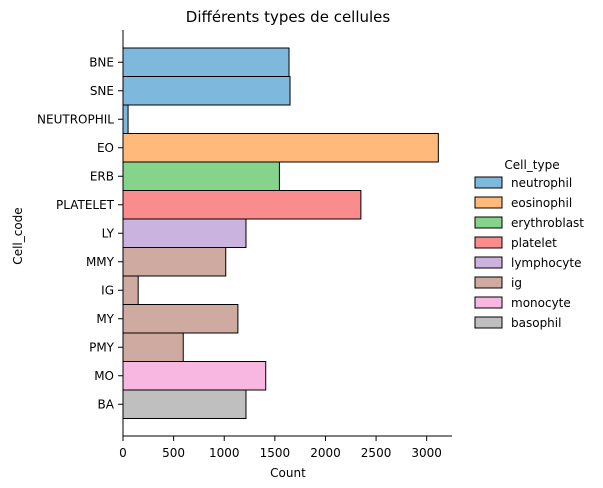  Describe the element at coordinates (106, 404) in the screenshot. I see `y-tick-label: BA` at that location.